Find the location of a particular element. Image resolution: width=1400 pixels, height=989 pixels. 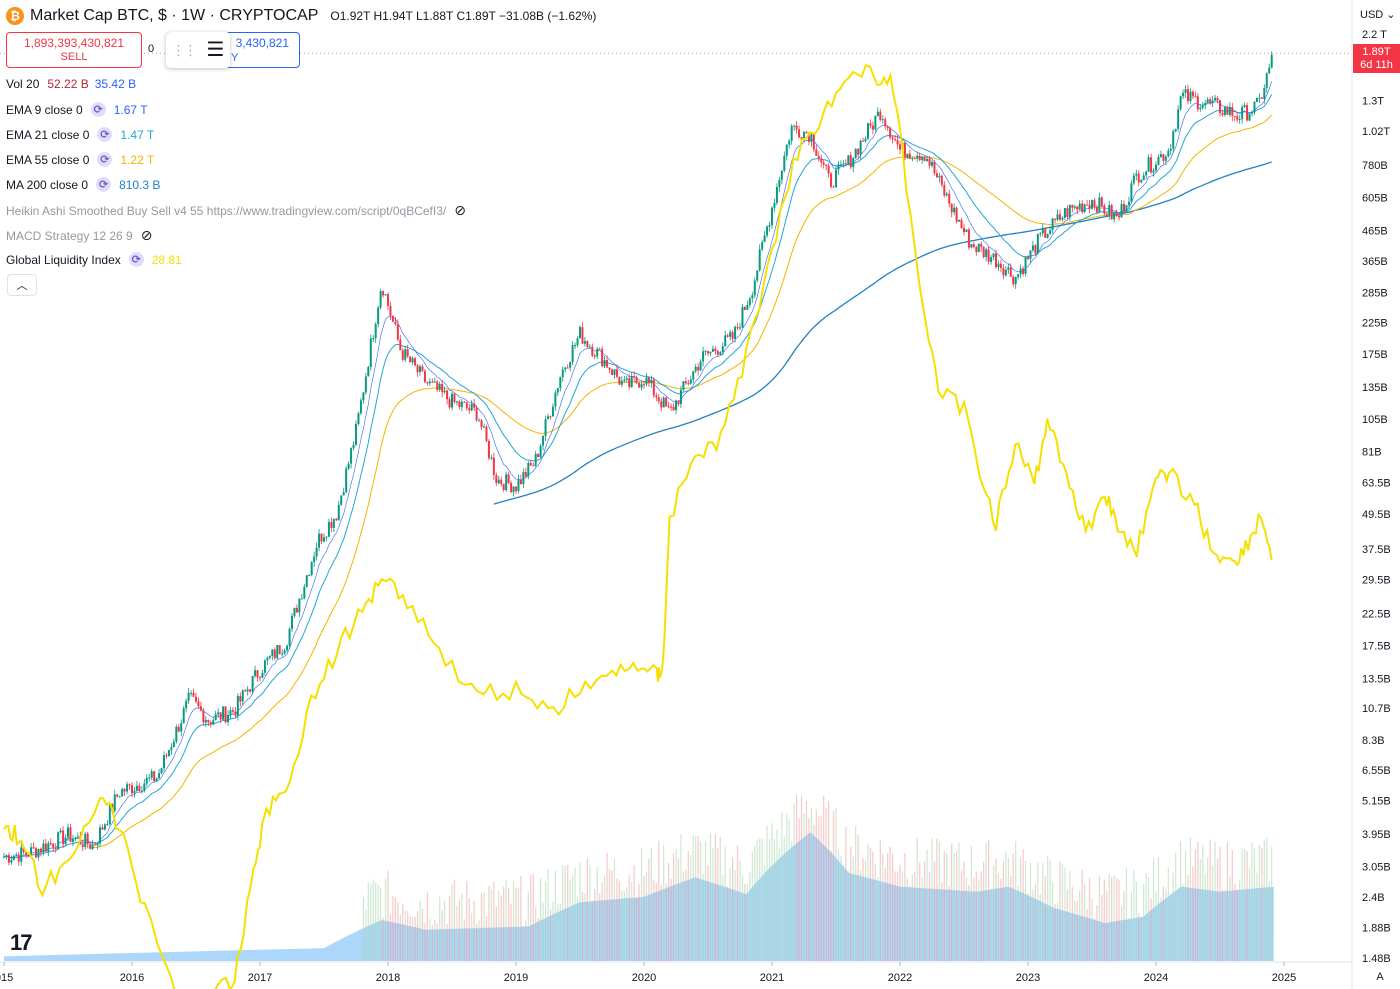

settings-lines-icon: ☰ is located at coordinates (215, 50).